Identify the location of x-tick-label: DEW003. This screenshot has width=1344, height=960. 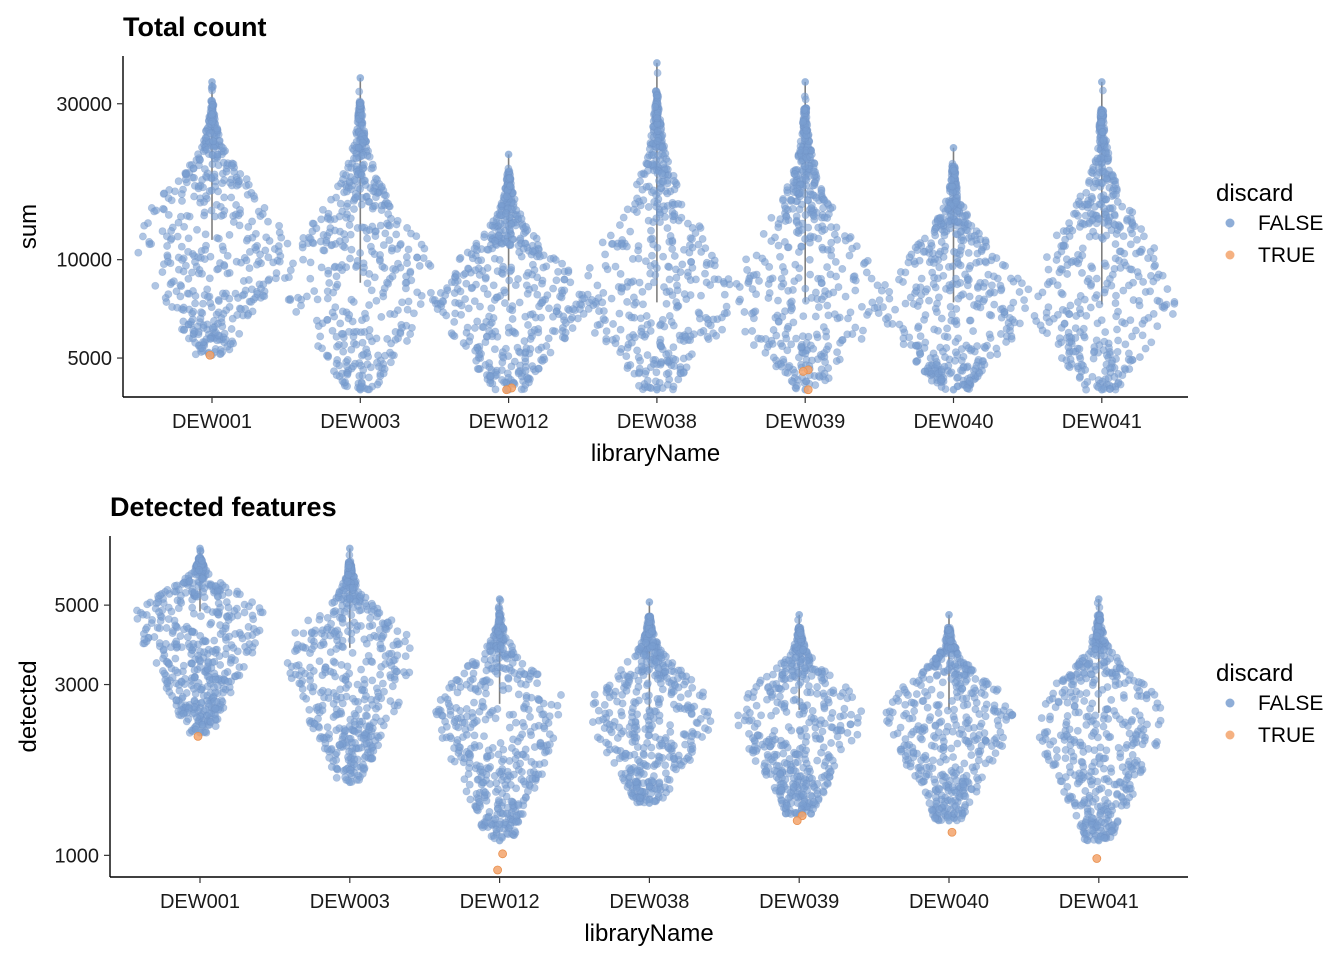
(350, 902).